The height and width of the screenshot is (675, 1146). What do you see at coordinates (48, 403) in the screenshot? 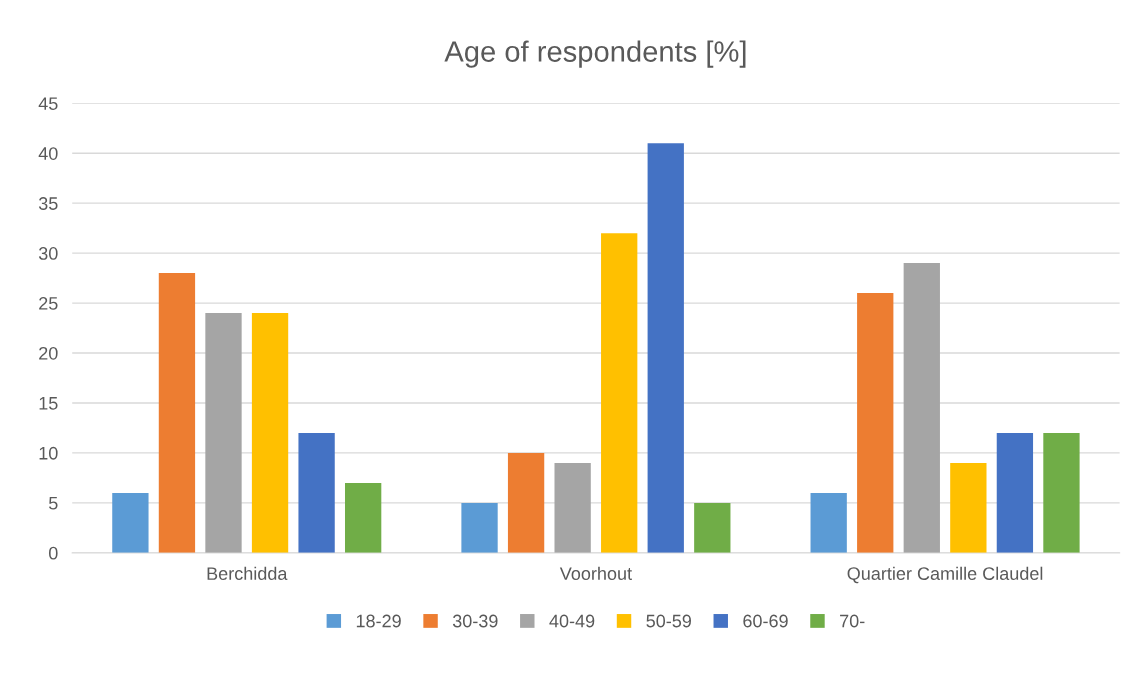
I see `y-tick-label: 15` at bounding box center [48, 403].